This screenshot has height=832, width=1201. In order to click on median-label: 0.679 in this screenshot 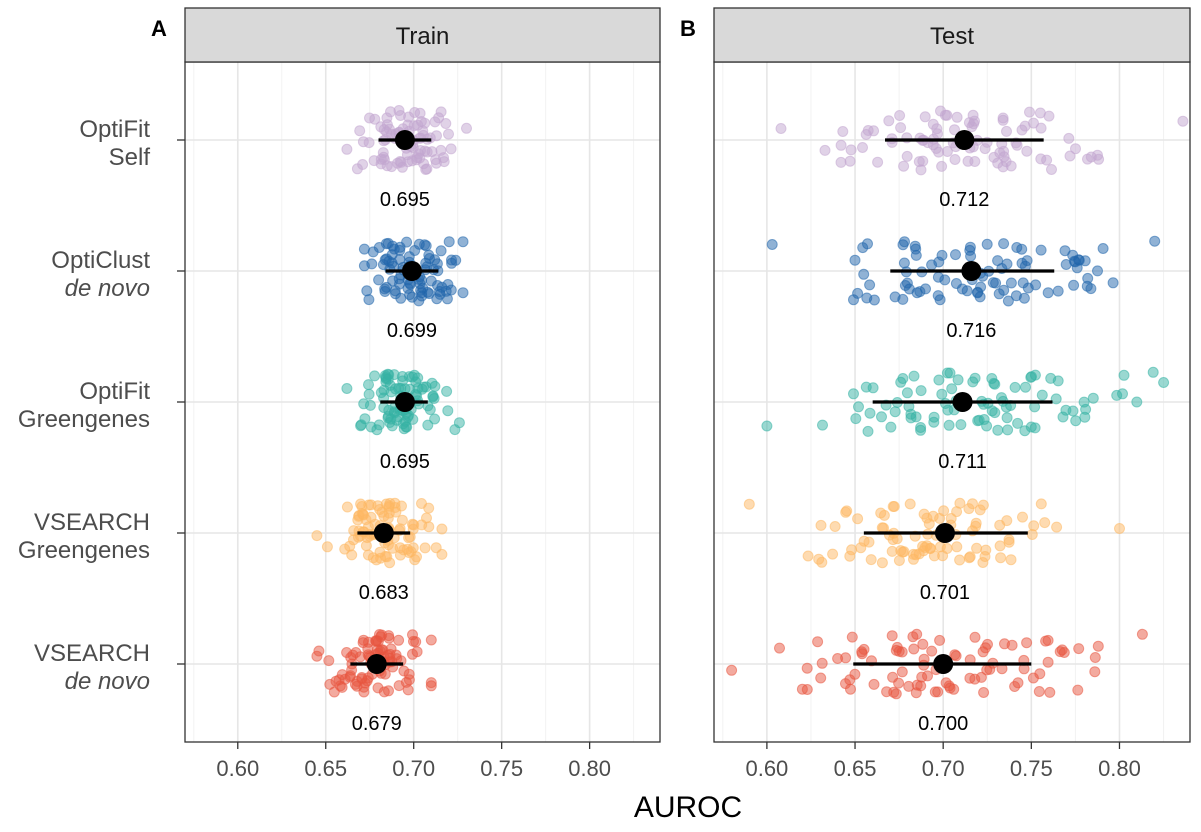, I will do `click(377, 724)`.